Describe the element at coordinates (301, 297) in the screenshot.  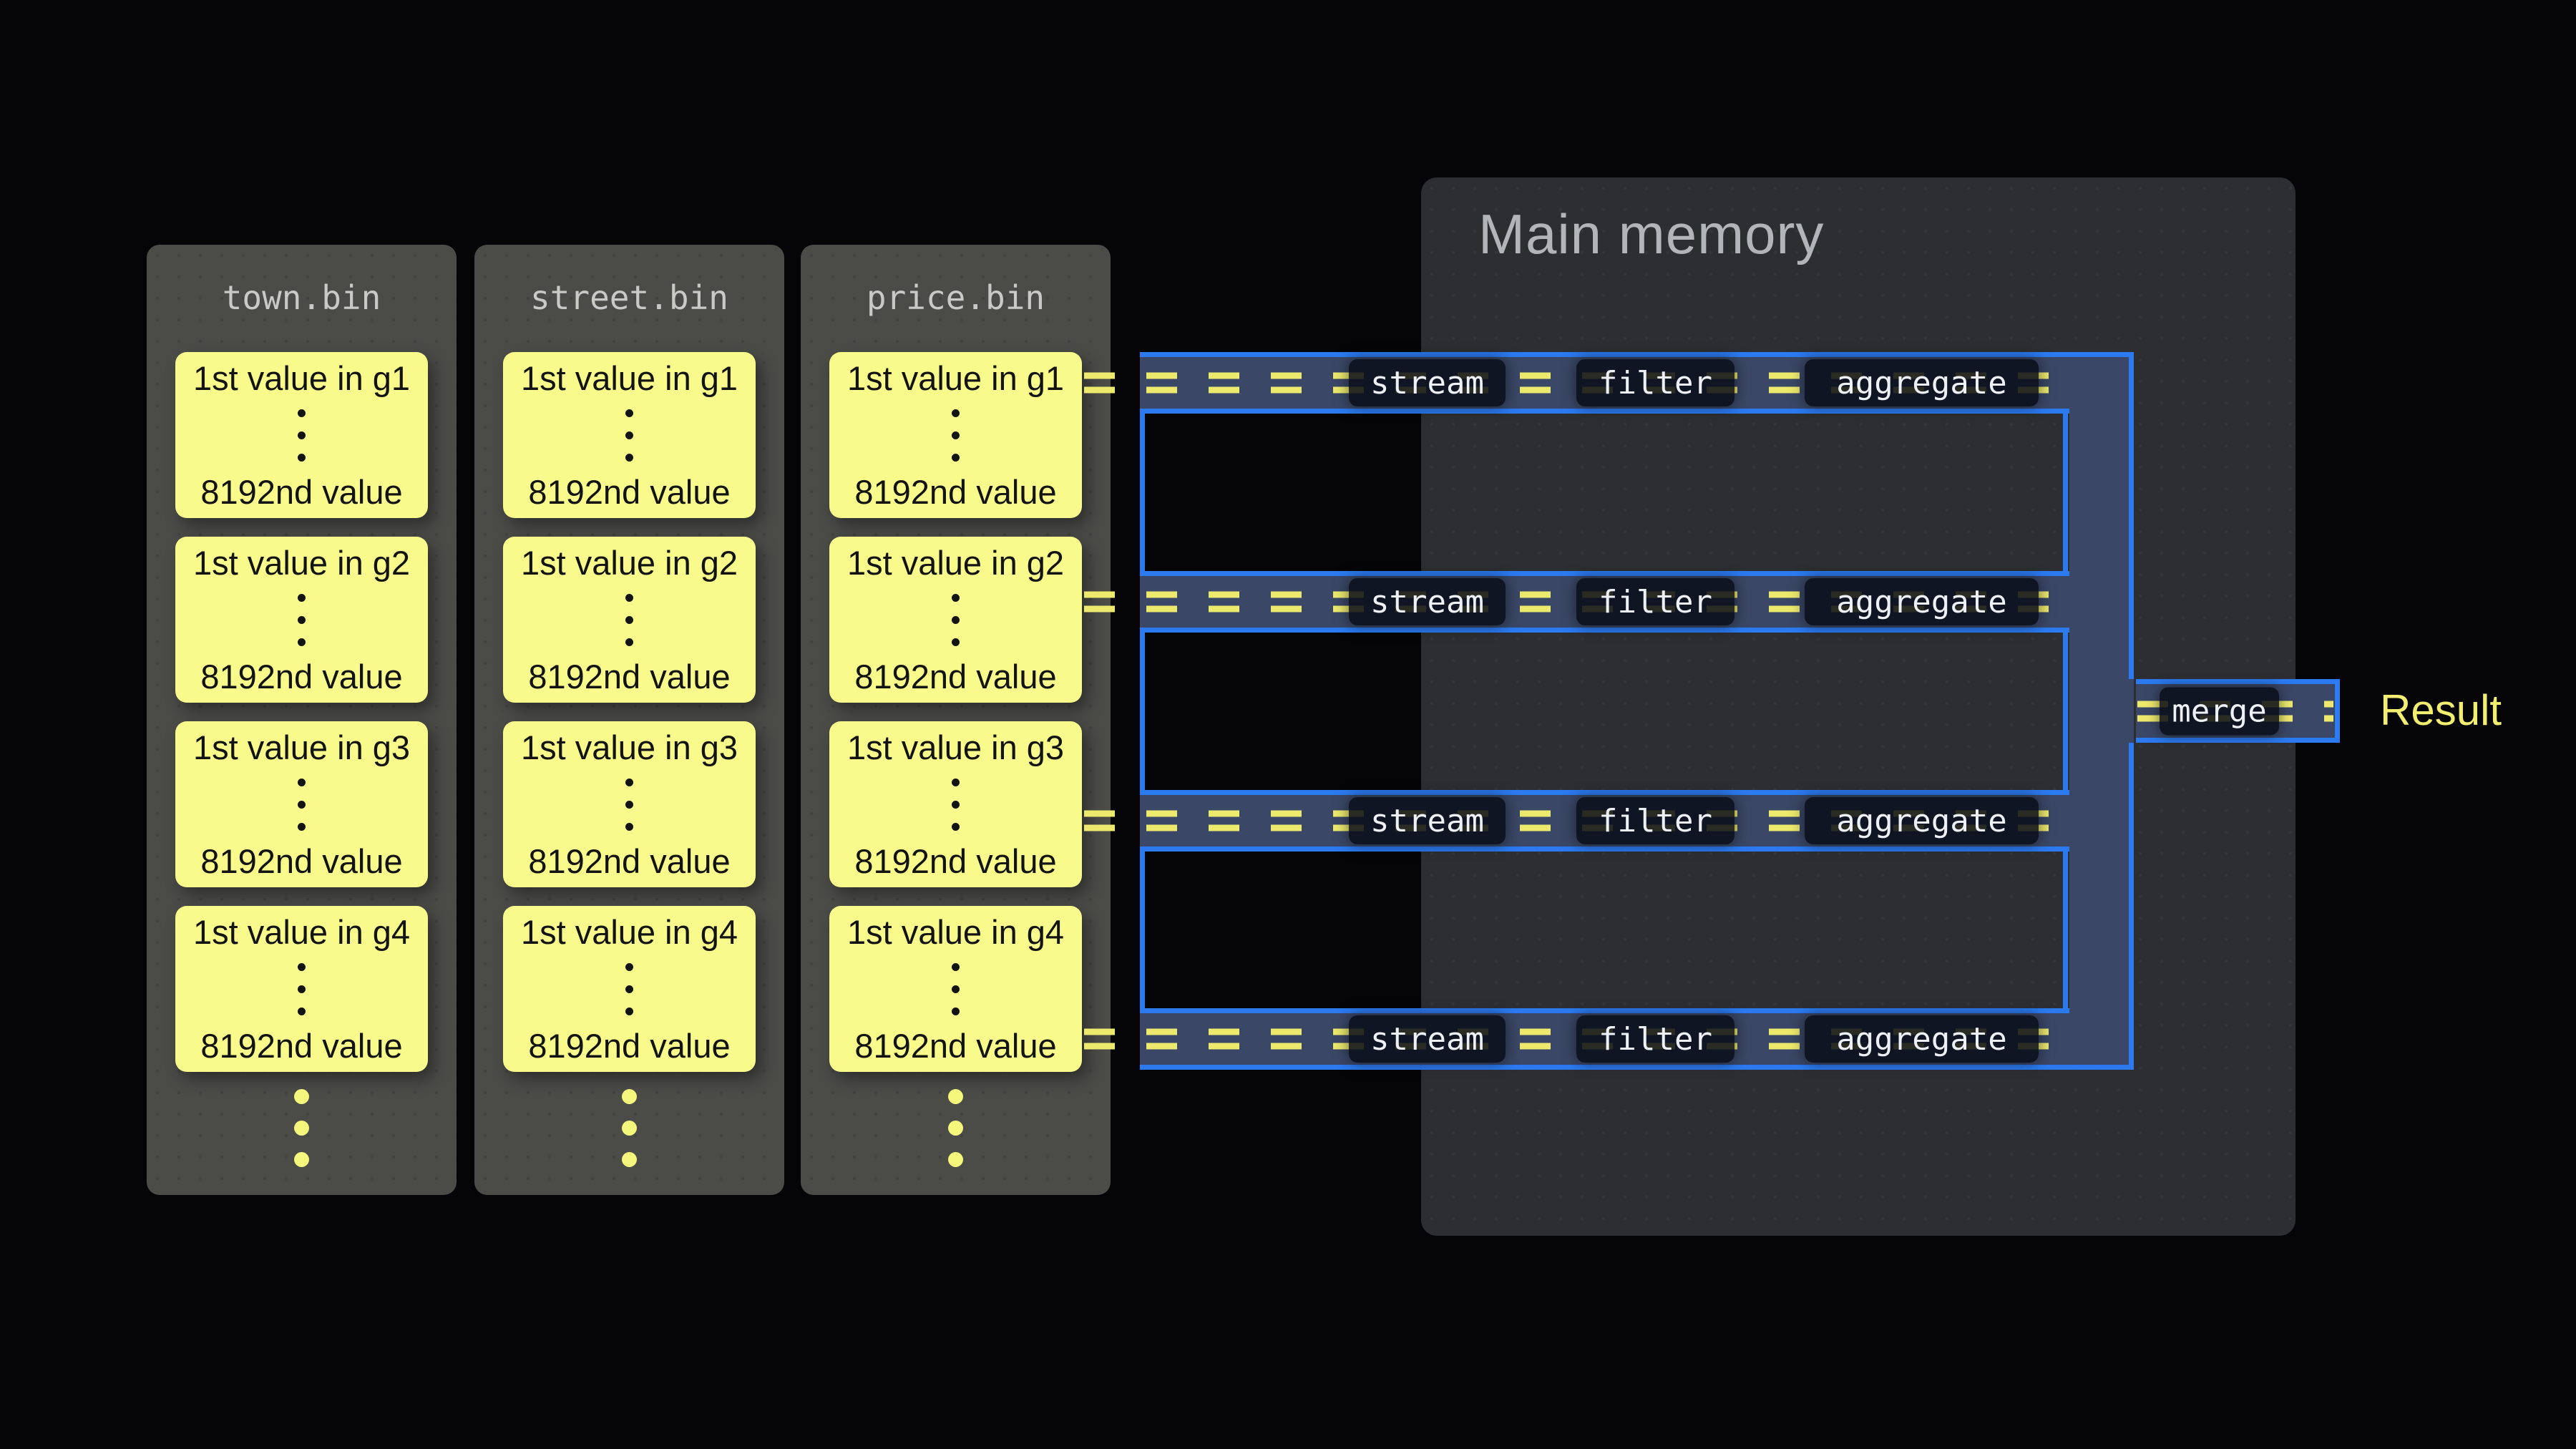
I see `file-title: town.bin` at that location.